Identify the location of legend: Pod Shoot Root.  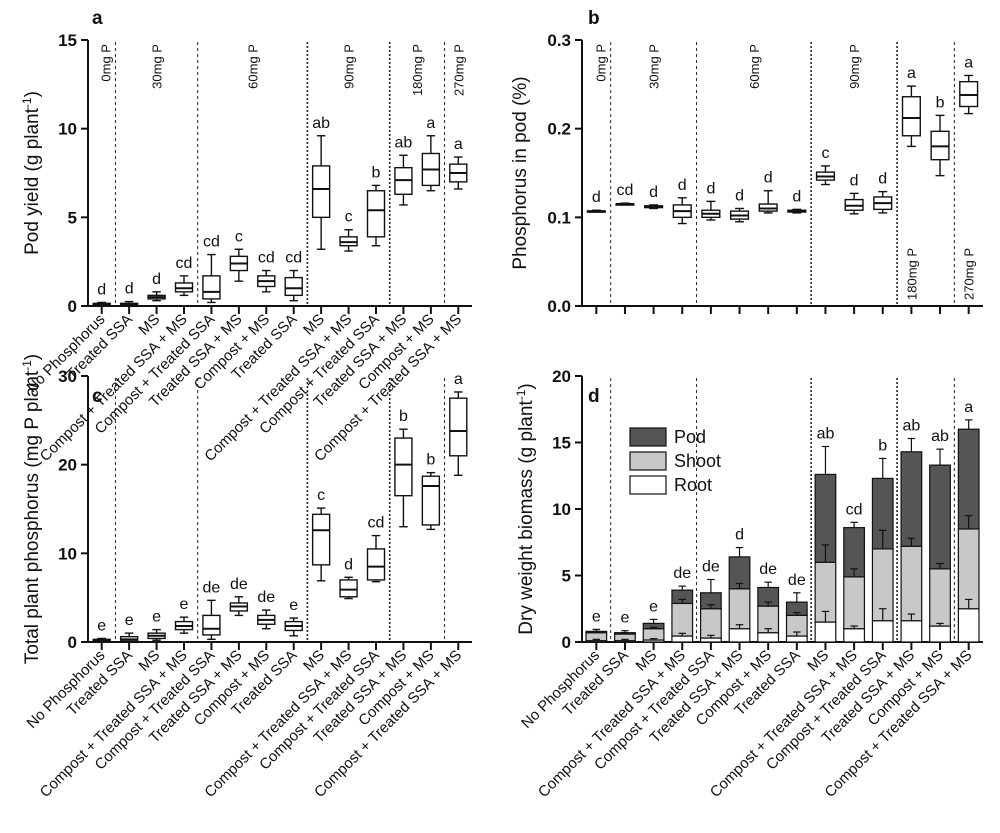
(675, 461).